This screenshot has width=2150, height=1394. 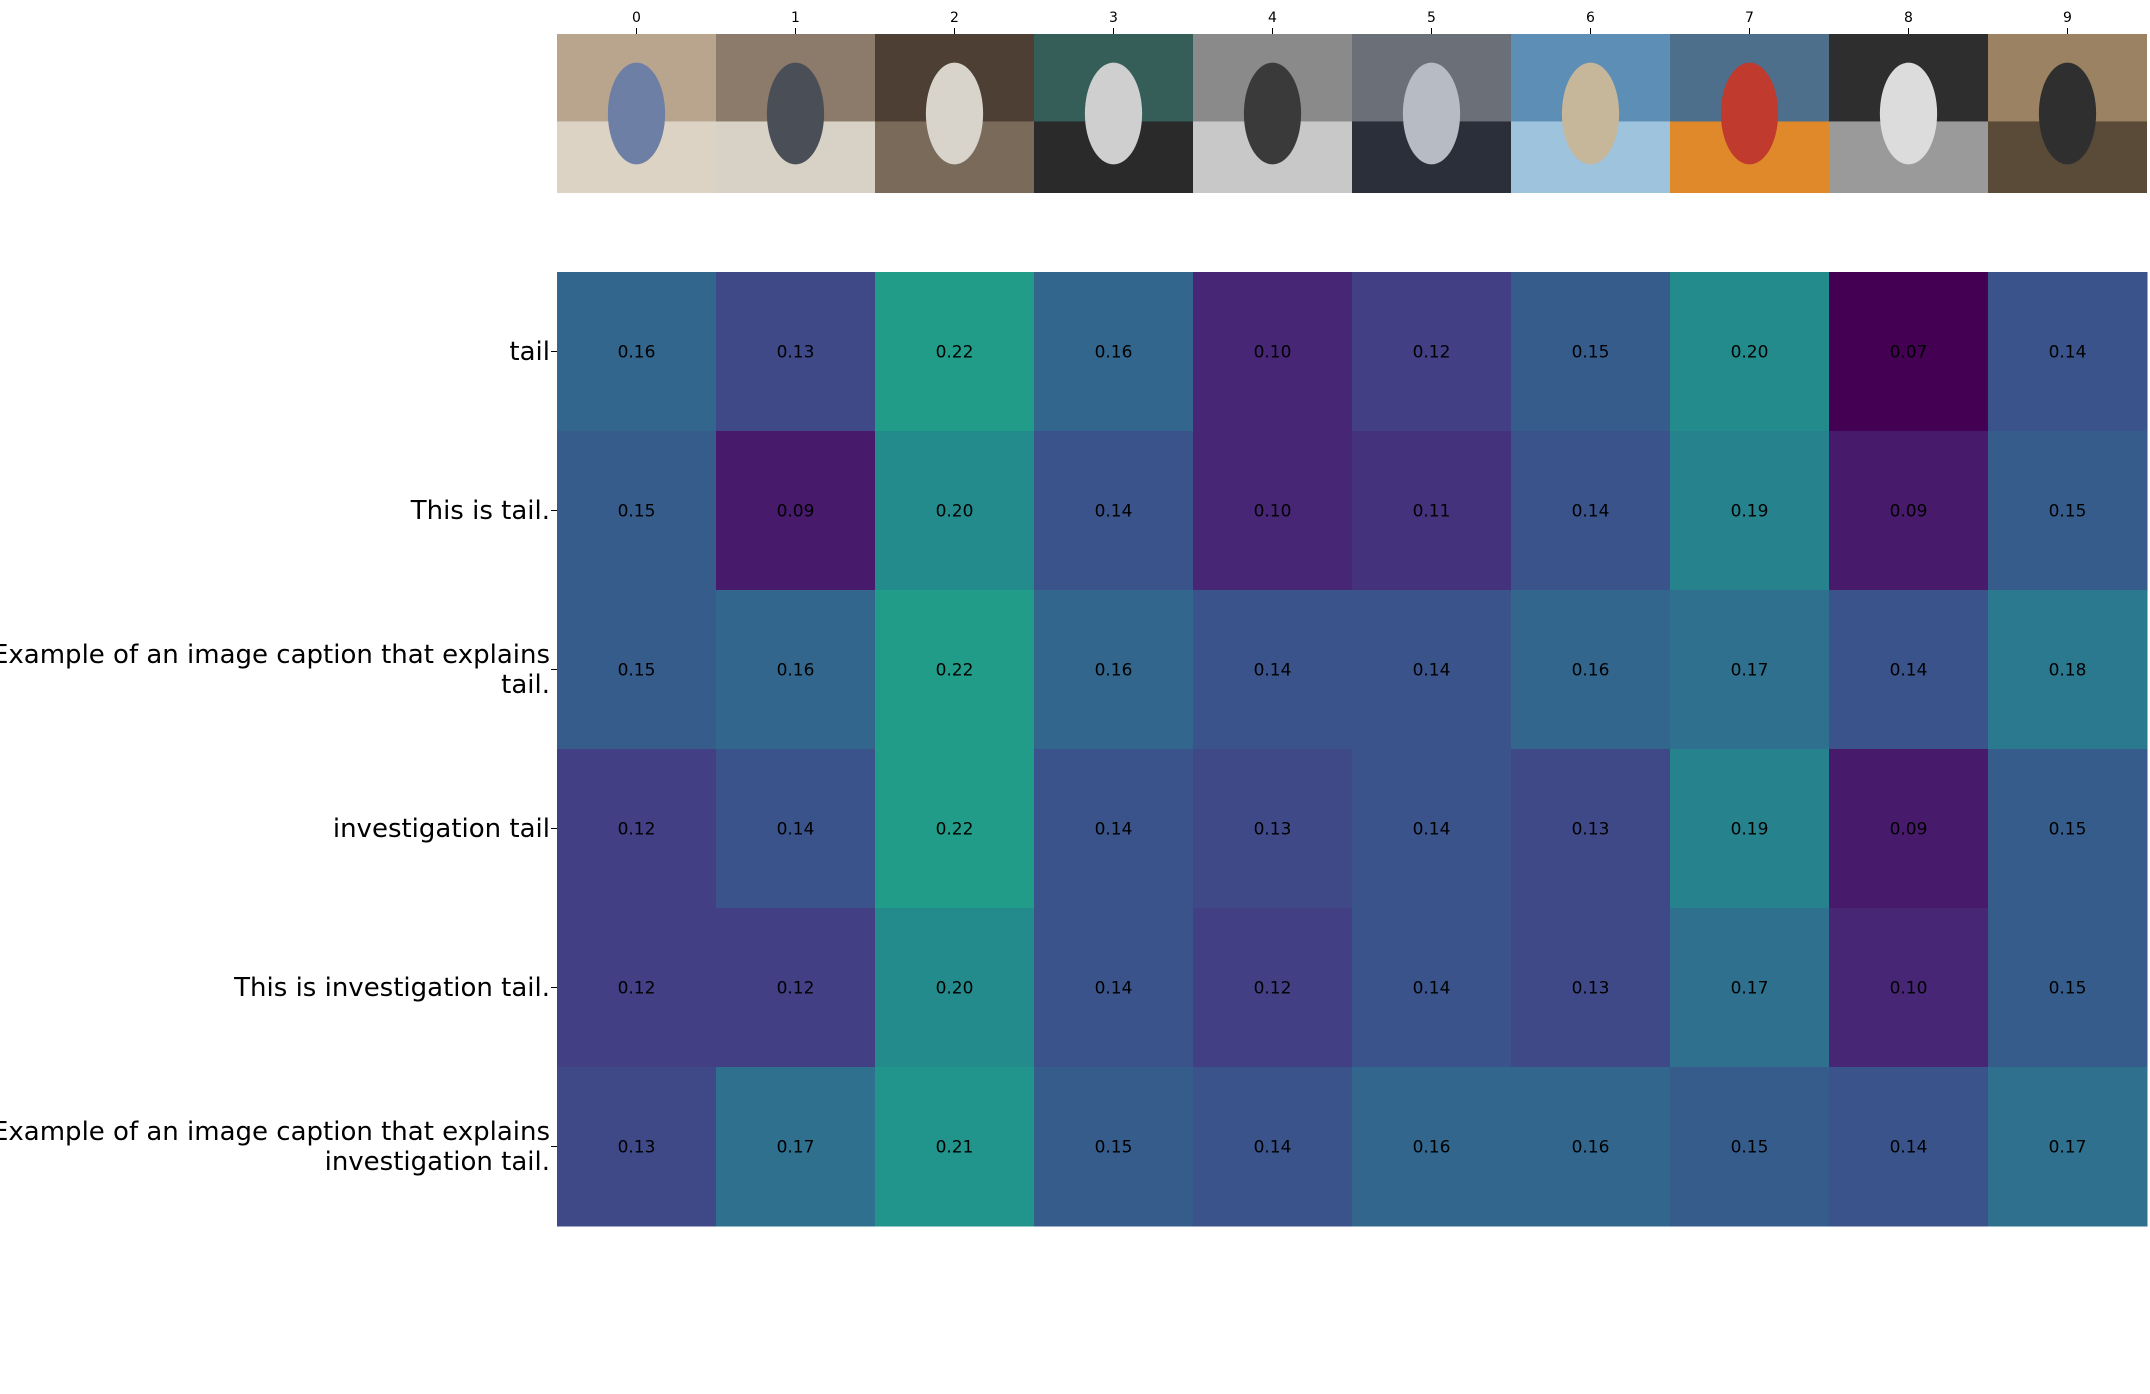 I want to click on row-label: investigation tail, so click(x=441, y=828).